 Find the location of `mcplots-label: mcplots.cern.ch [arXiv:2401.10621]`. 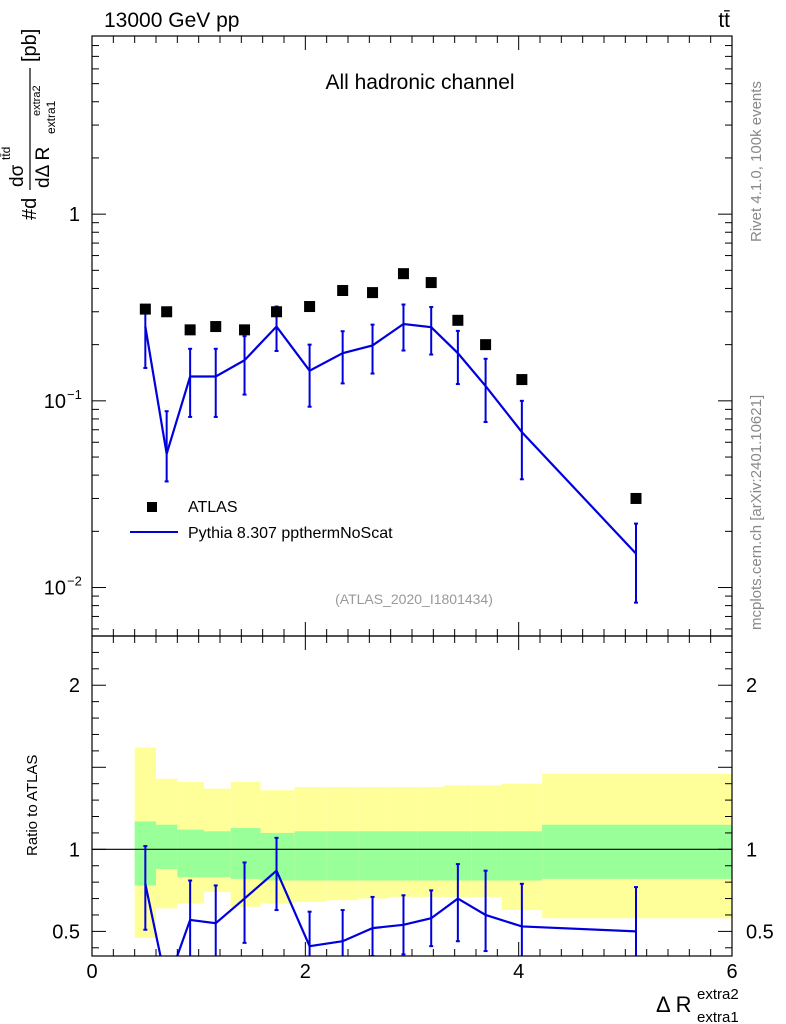

mcplots-label: mcplots.cern.ch [arXiv:2401.10621] is located at coordinates (756, 512).